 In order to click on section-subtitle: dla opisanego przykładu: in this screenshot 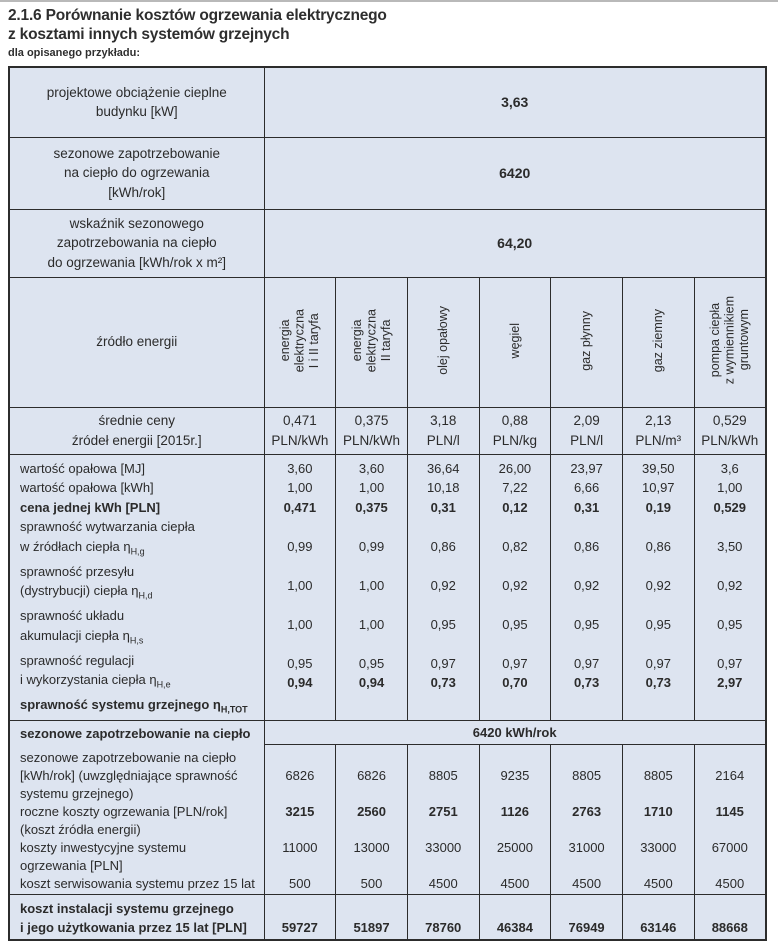, I will do `click(74, 53)`.